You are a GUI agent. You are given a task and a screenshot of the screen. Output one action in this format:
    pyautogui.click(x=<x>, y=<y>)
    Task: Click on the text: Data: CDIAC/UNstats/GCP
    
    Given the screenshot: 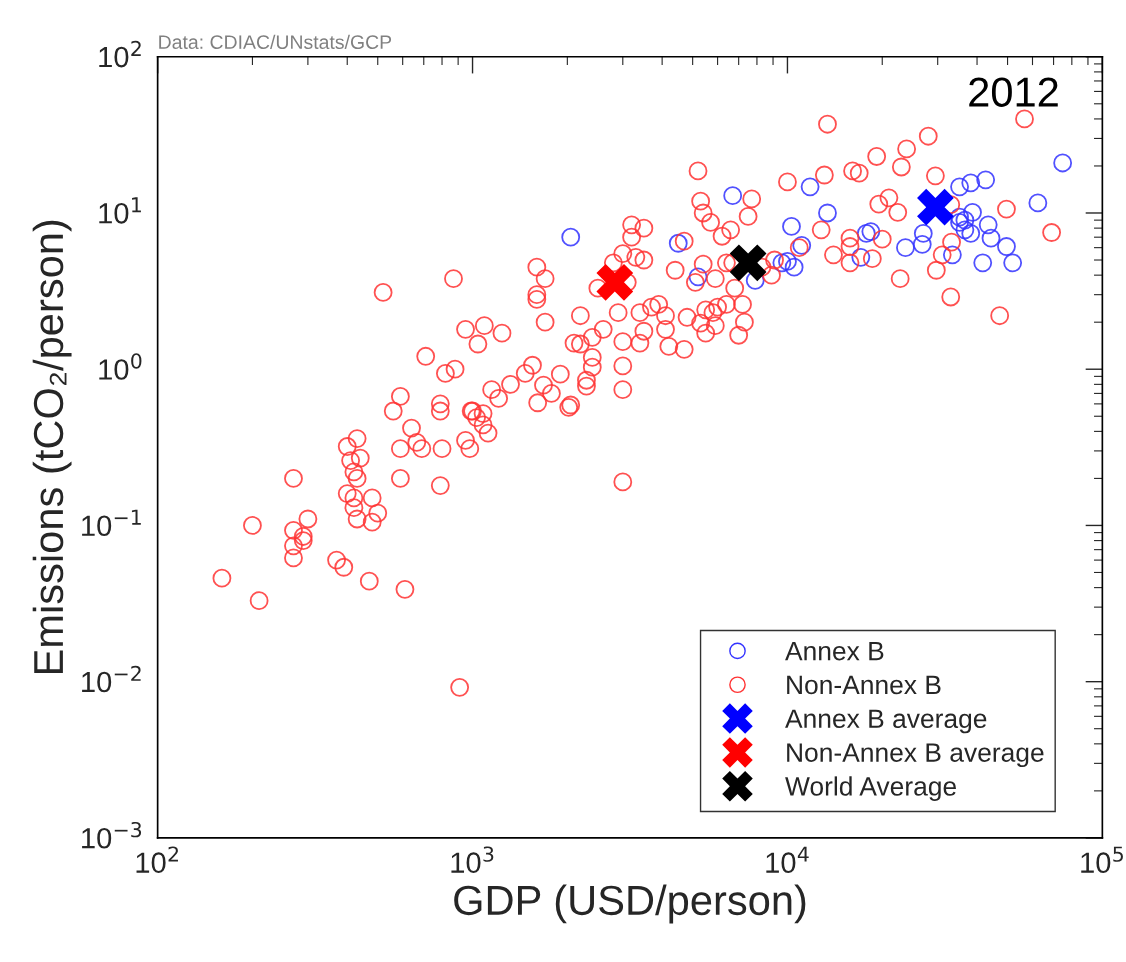 What is the action you would take?
    pyautogui.click(x=275, y=42)
    